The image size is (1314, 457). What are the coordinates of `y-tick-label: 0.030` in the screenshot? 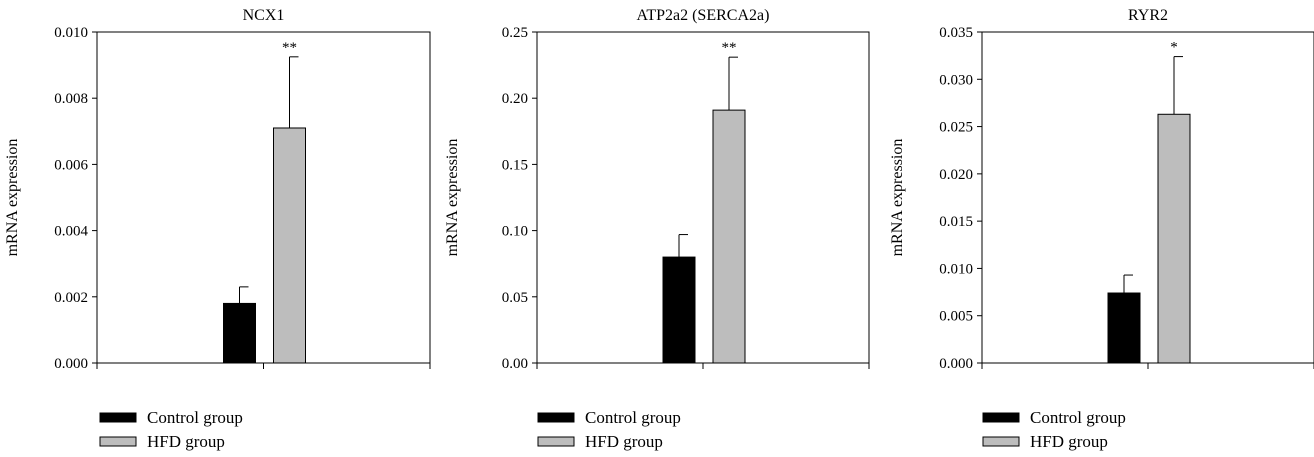 It's located at (956, 80).